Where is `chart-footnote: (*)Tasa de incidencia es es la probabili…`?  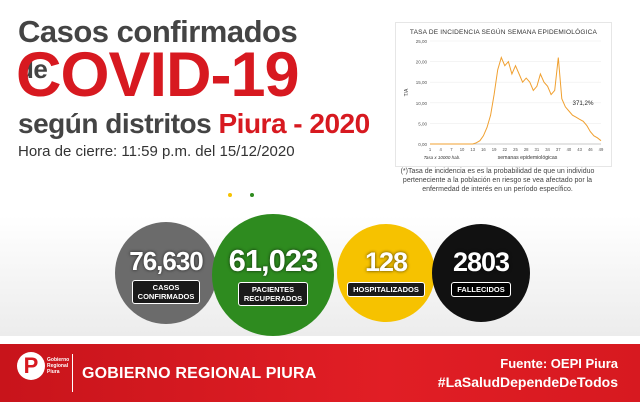 chart-footnote: (*)Tasa de incidencia es es la probabili… is located at coordinates (497, 180).